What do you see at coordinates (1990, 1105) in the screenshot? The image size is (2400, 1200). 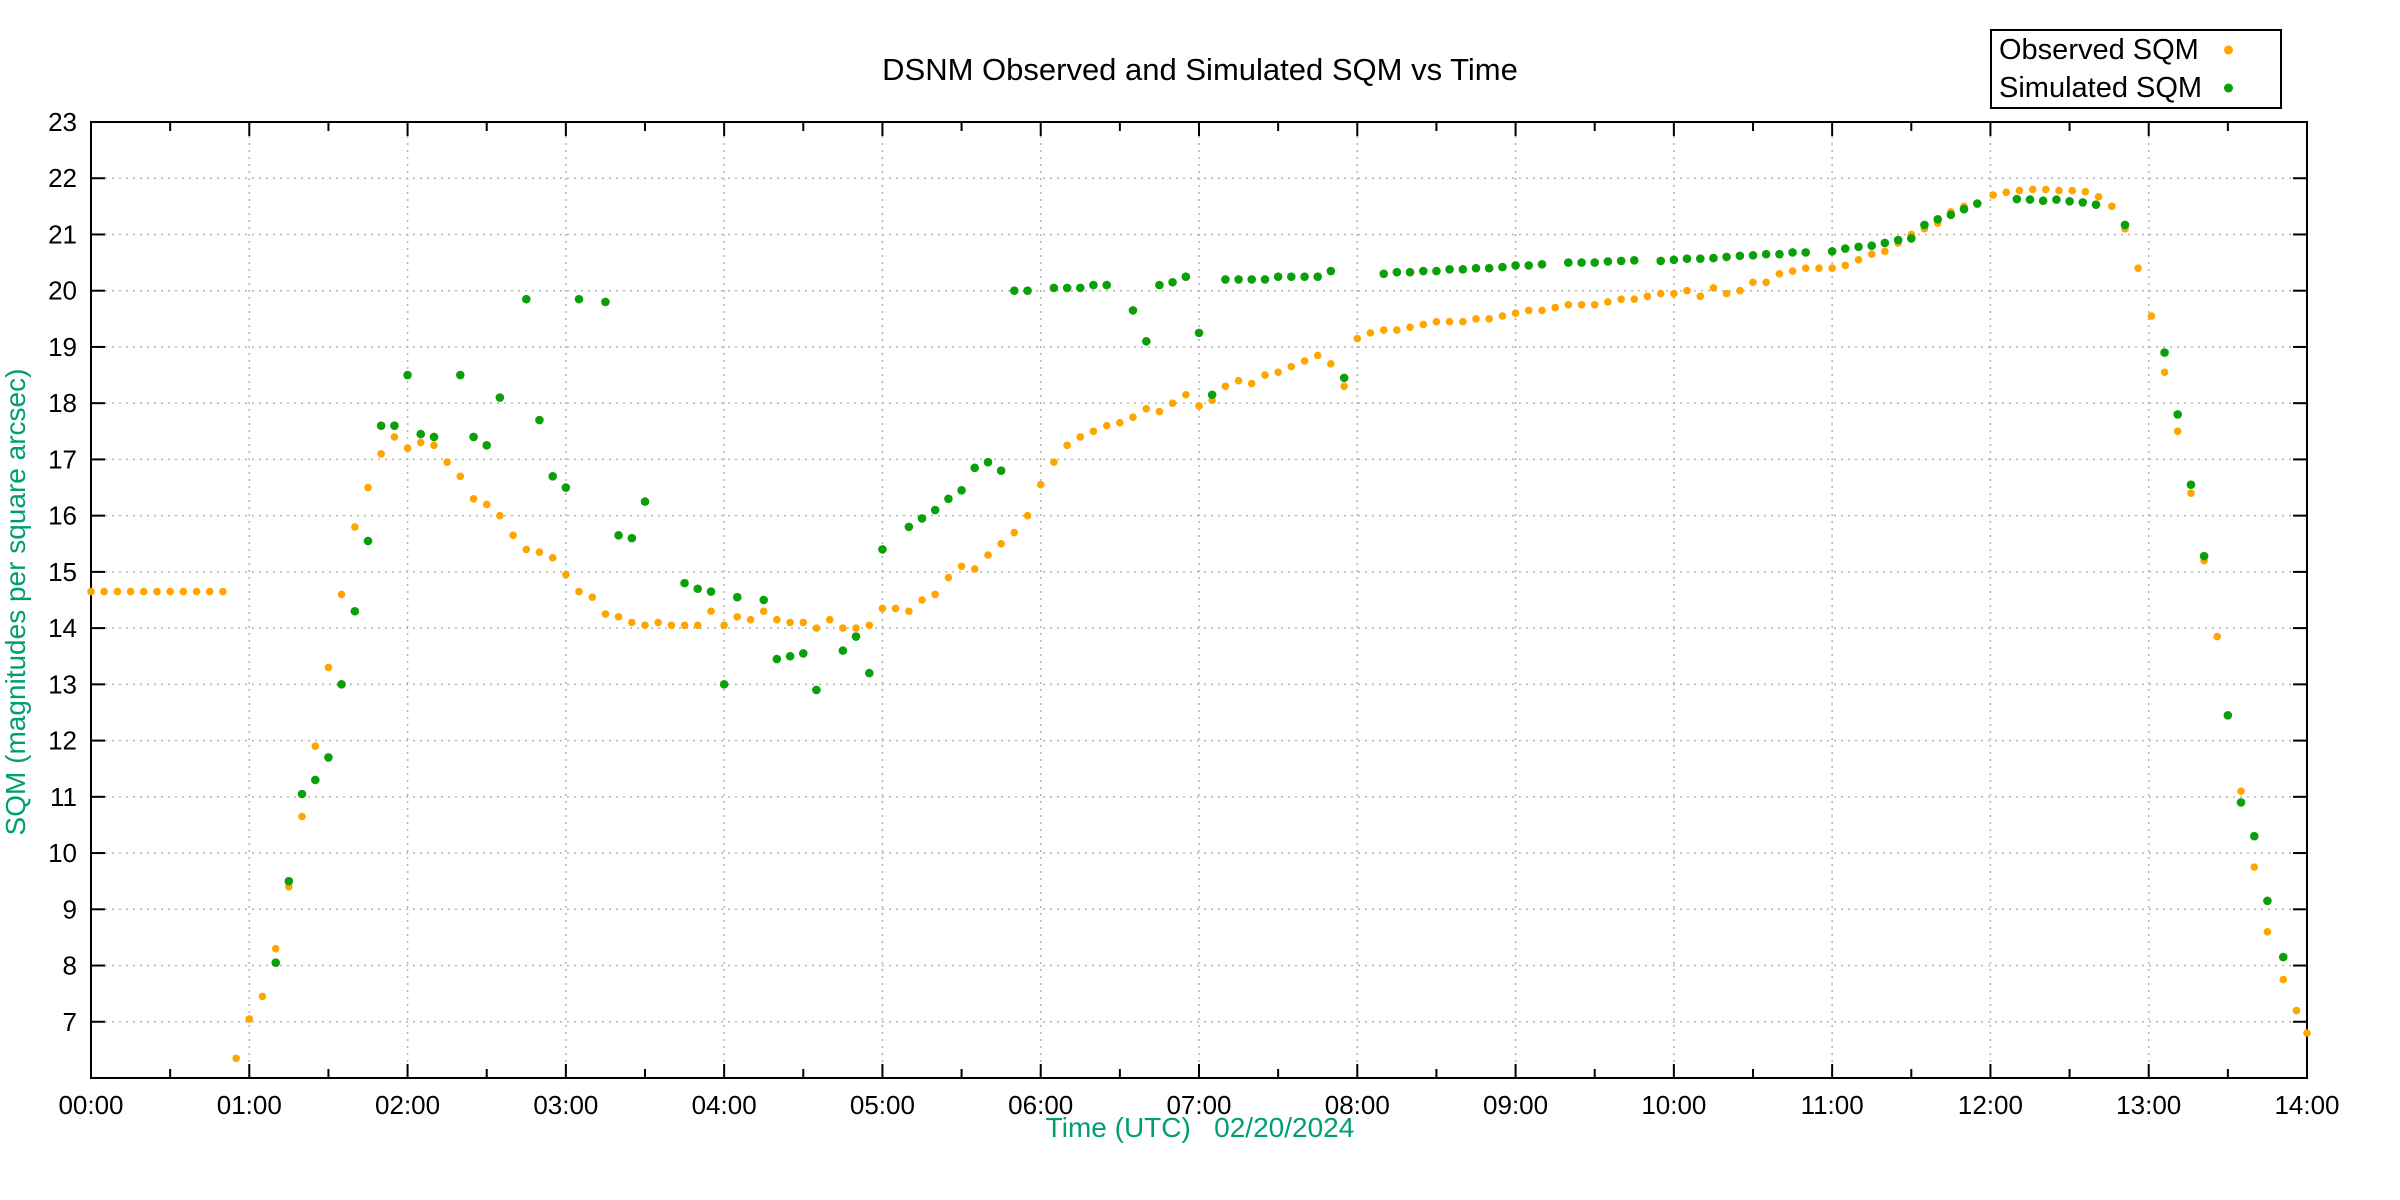 I see `x-tick-label: 12:00` at bounding box center [1990, 1105].